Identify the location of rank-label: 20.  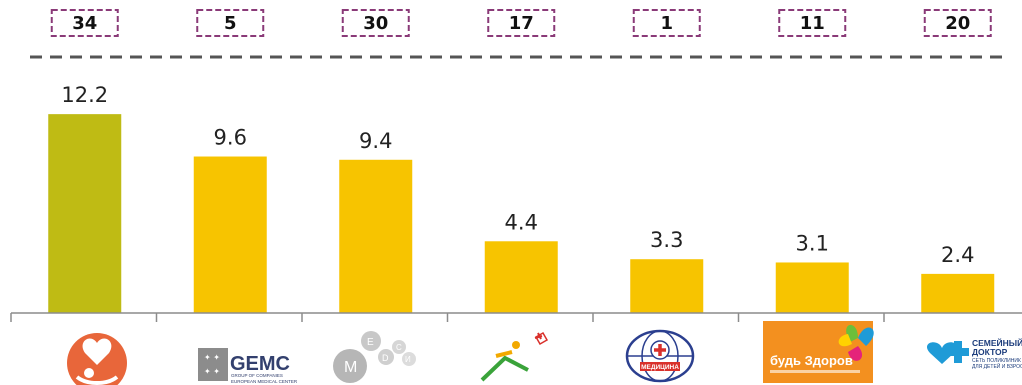
(957, 23).